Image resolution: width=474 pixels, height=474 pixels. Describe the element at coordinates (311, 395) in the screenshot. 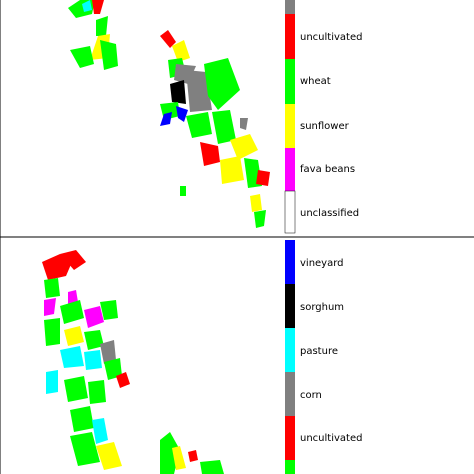

I see `legend-label: corn` at that location.